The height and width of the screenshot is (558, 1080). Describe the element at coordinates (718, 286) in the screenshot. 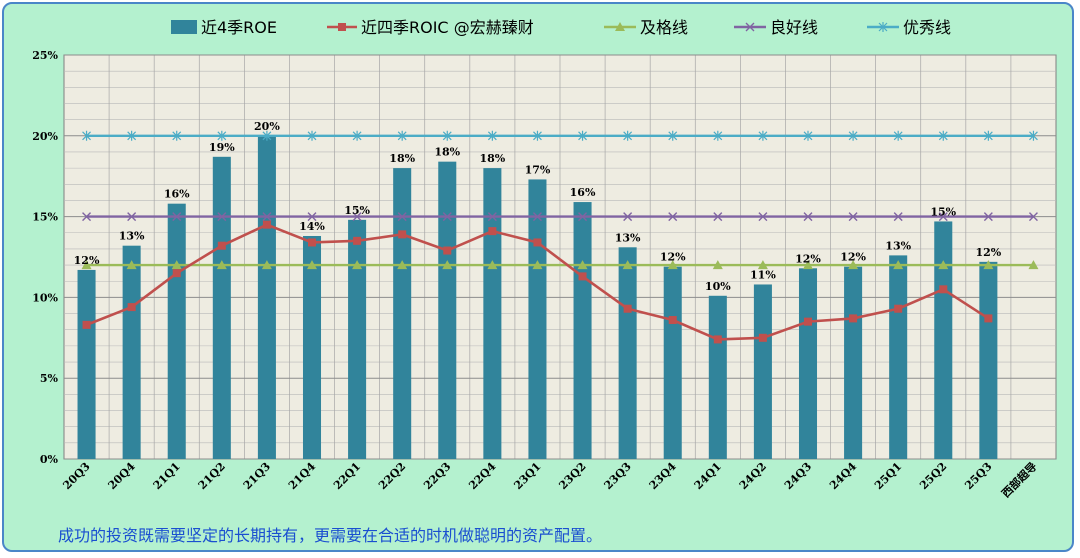

I see `bar-data-label: 10%` at that location.